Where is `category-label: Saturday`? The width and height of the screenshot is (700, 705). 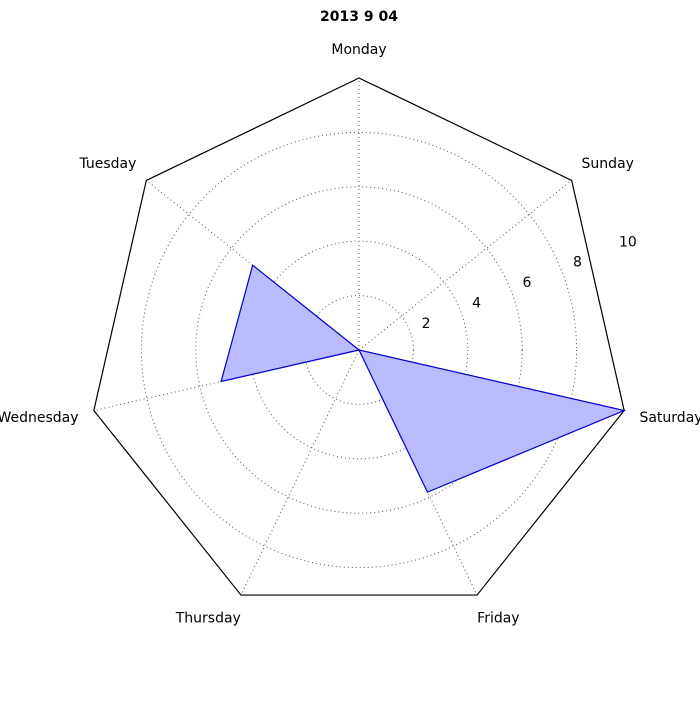
category-label: Saturday is located at coordinates (669, 418).